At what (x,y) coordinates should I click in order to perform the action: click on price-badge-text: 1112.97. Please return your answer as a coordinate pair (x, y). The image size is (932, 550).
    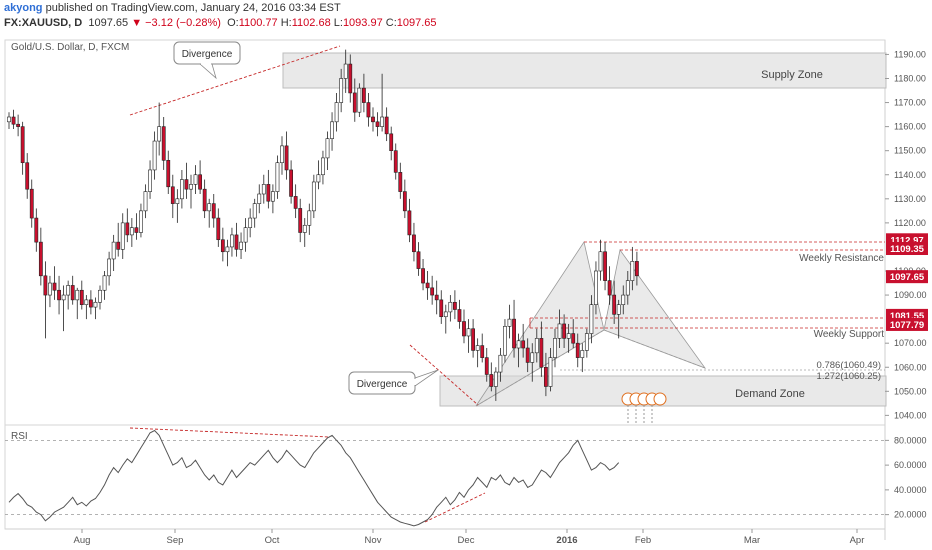
    Looking at the image, I should click on (906, 240).